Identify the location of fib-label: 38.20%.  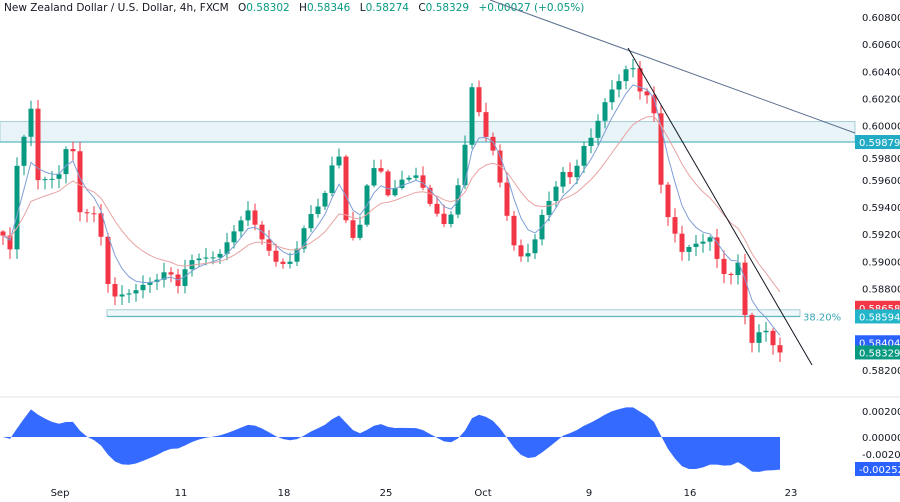
(822, 317).